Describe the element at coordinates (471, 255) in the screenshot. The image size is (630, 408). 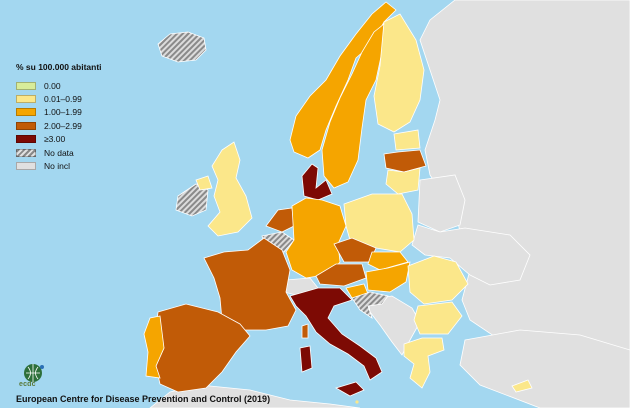
I see `region-ukraine` at that location.